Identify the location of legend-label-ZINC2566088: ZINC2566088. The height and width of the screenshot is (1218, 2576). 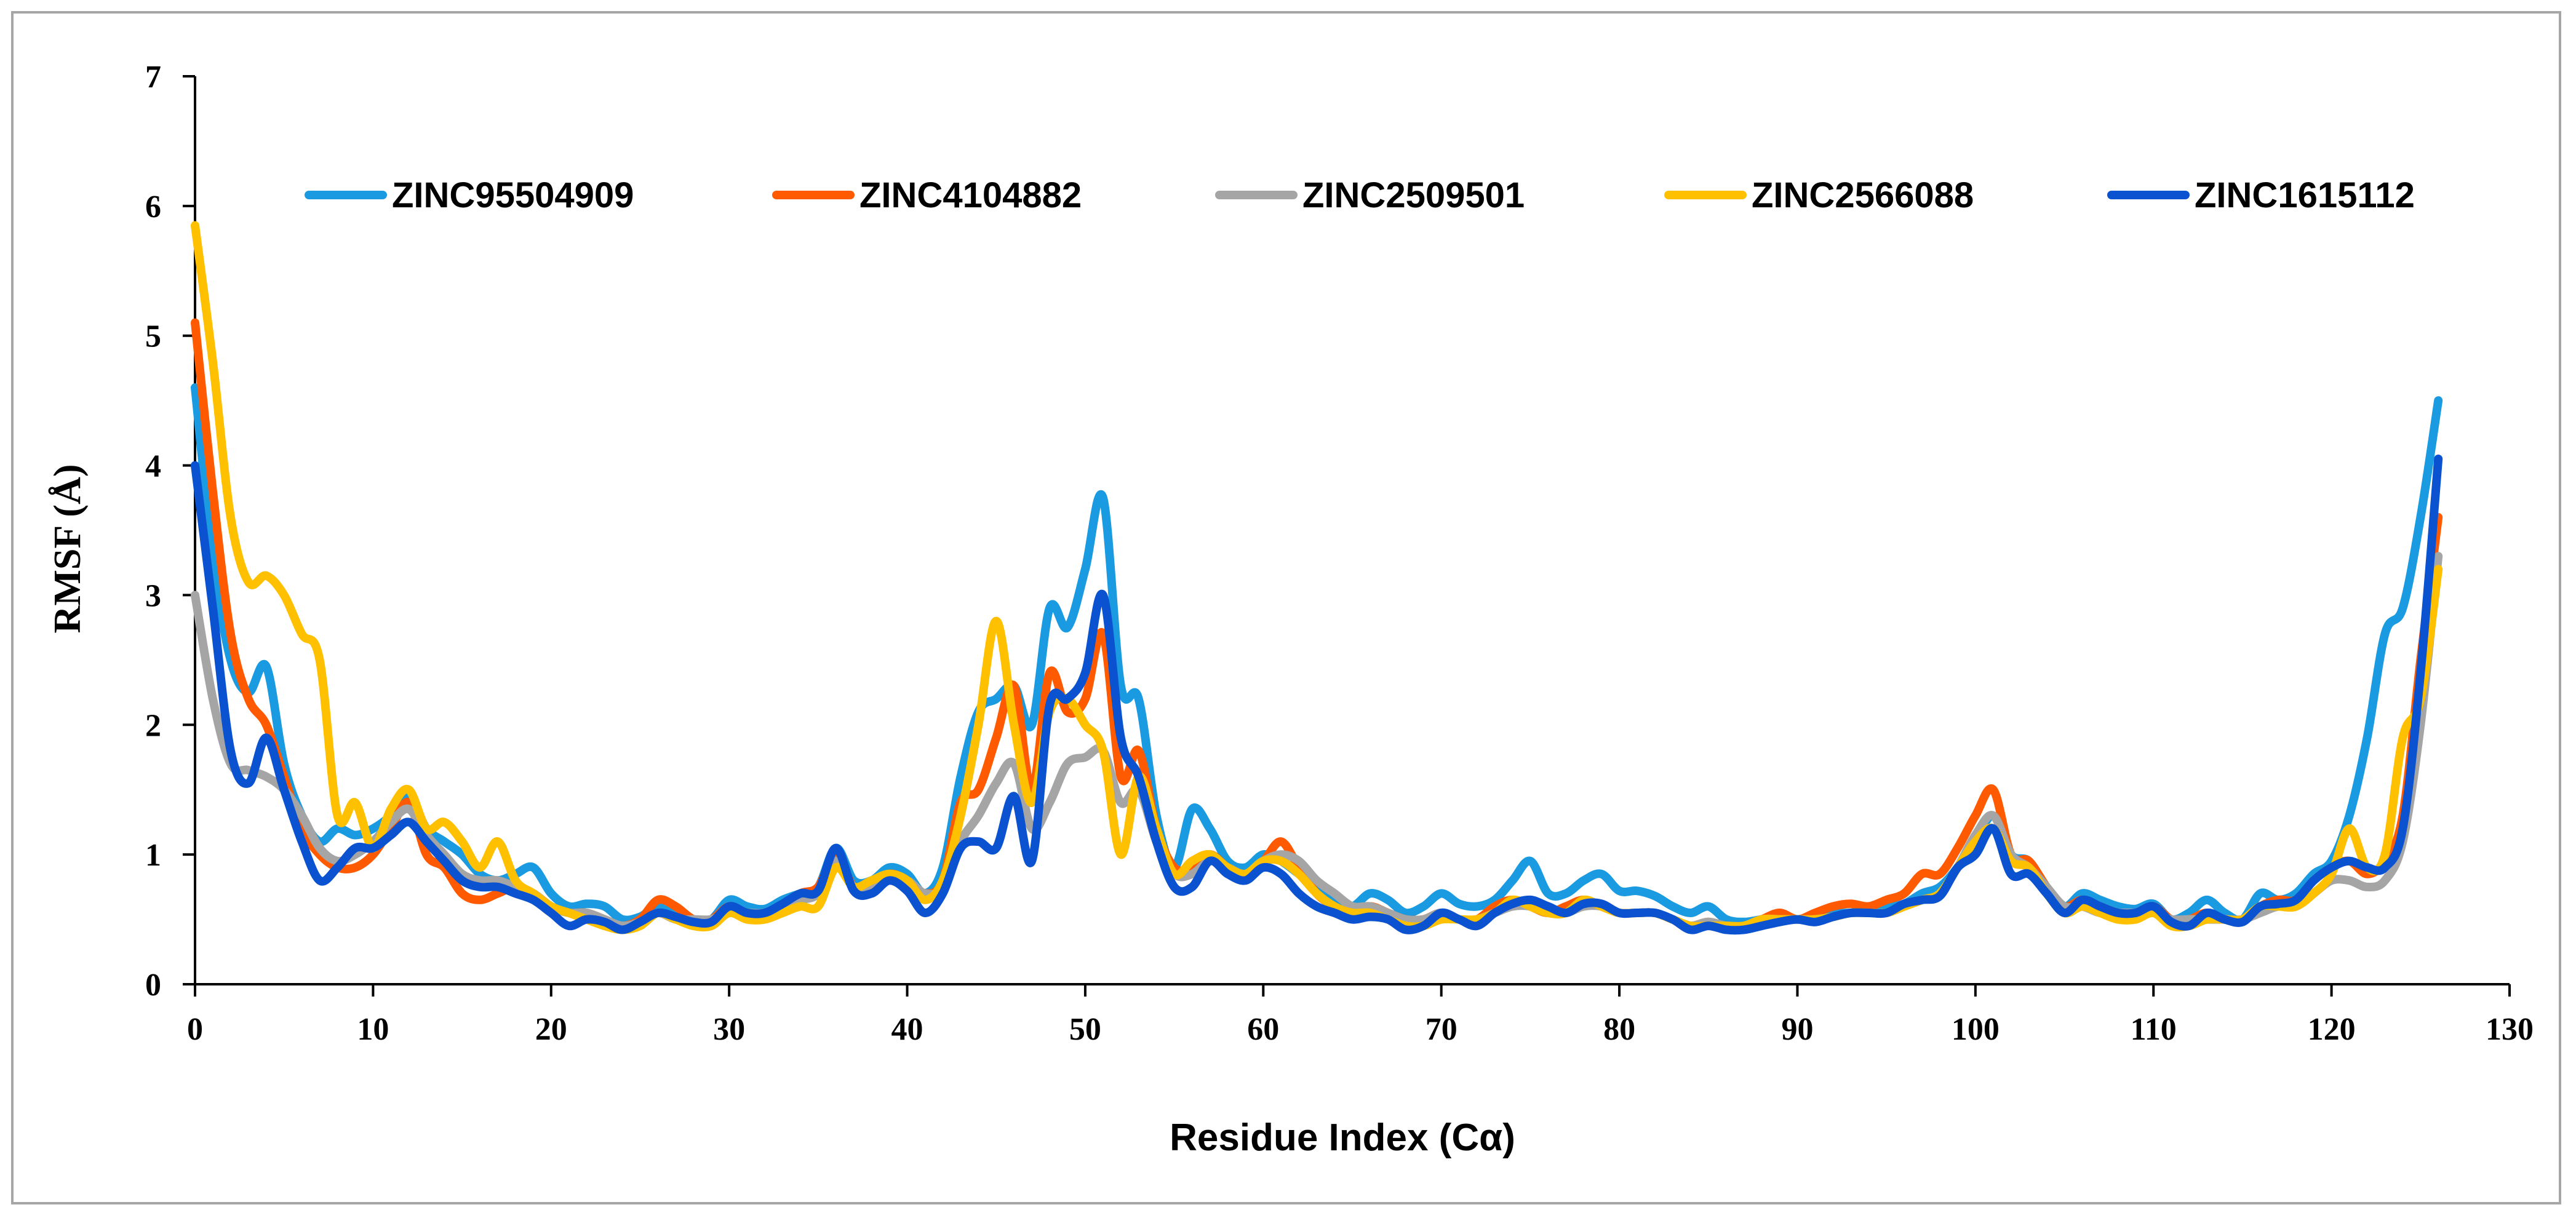
(1863, 195).